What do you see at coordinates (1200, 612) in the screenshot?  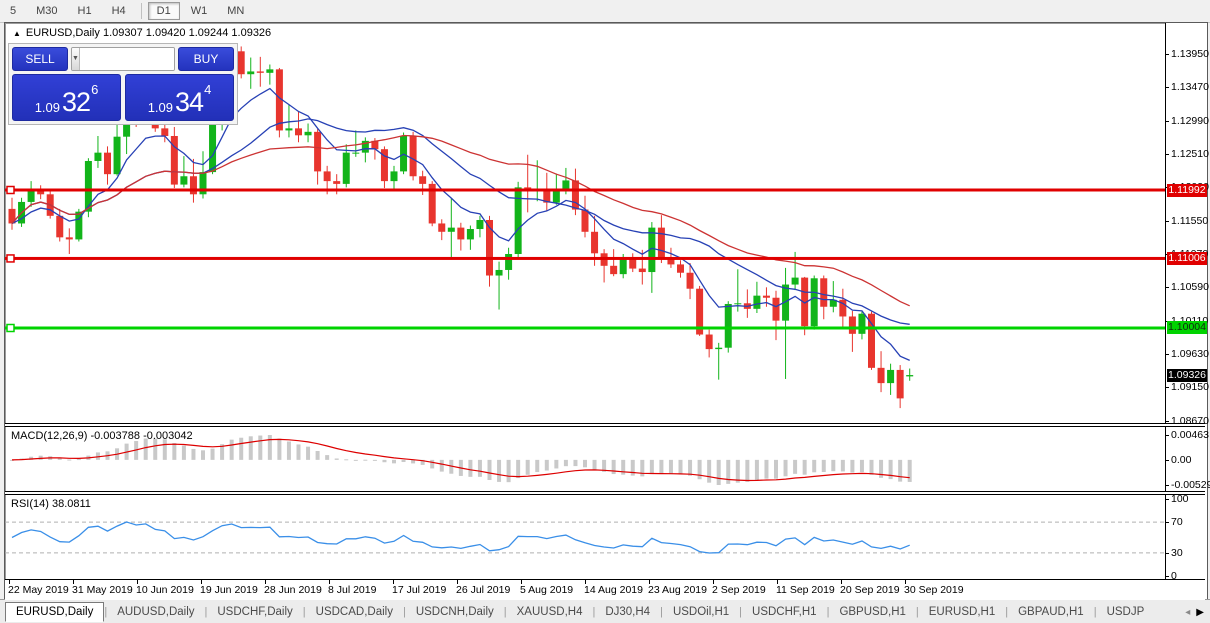 I see `tab-scroll-right-icon: ▶` at bounding box center [1200, 612].